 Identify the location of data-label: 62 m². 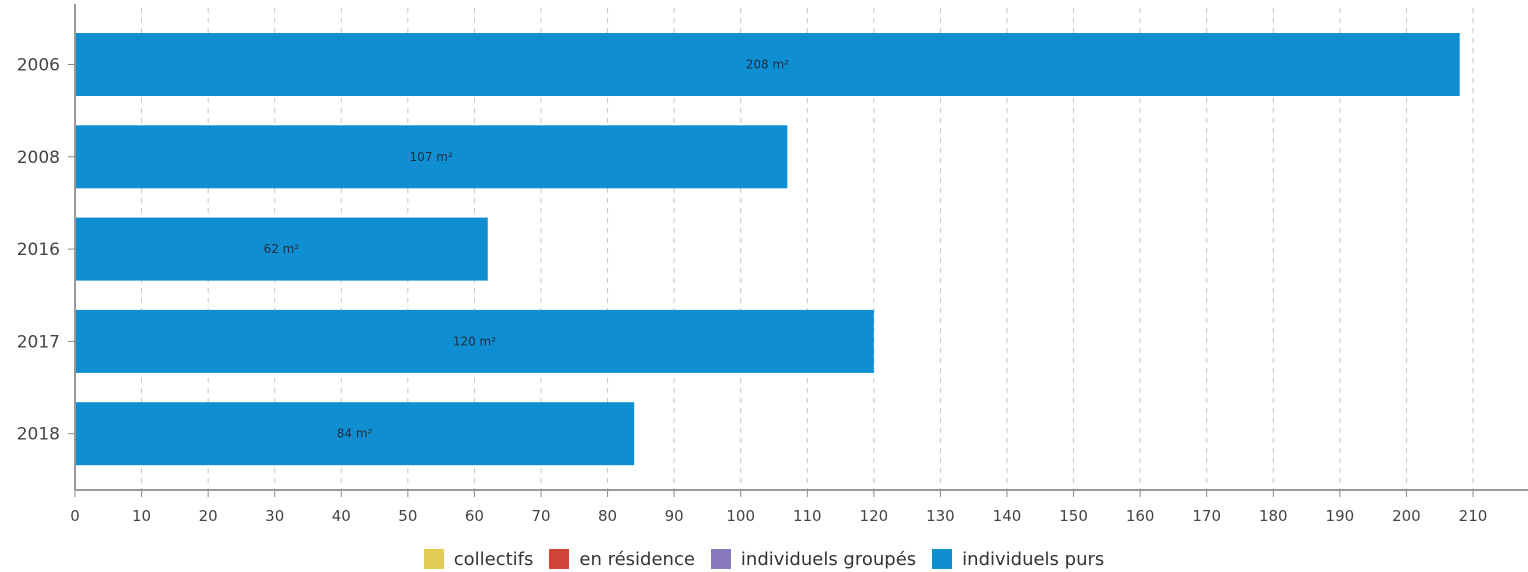
(282, 249).